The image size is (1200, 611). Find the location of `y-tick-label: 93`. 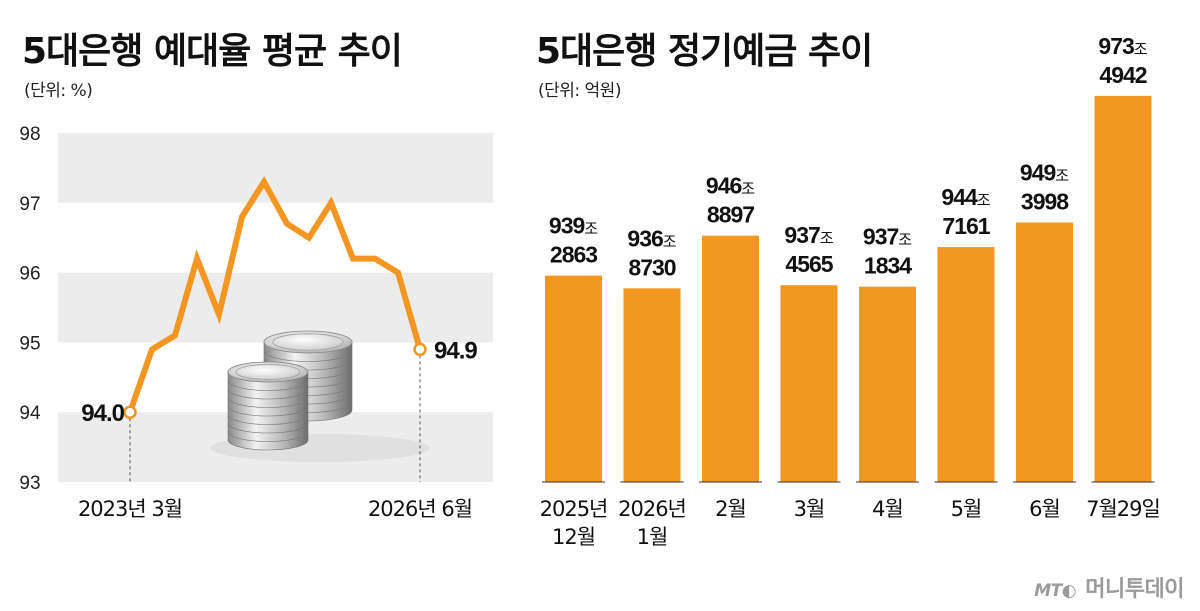

y-tick-label: 93 is located at coordinates (29, 483).